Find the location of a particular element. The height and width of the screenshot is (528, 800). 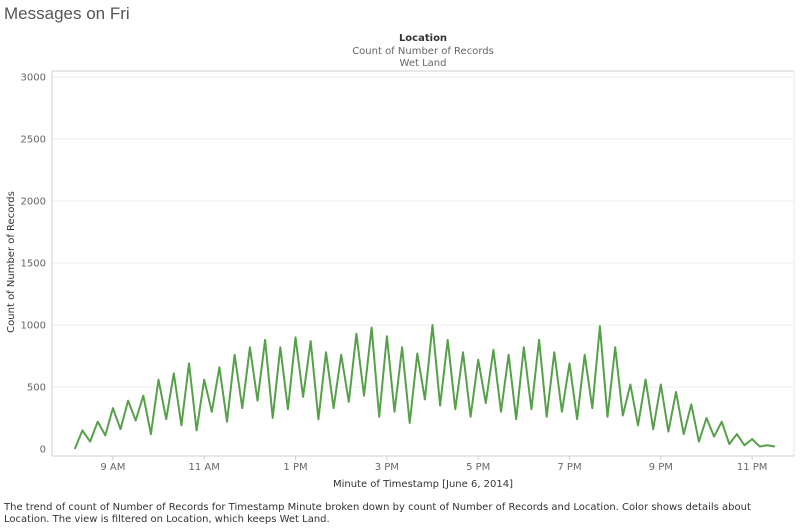

y-axis-ticks: 0 500 1000 1500 2000 2500 3000 is located at coordinates (33, 264).